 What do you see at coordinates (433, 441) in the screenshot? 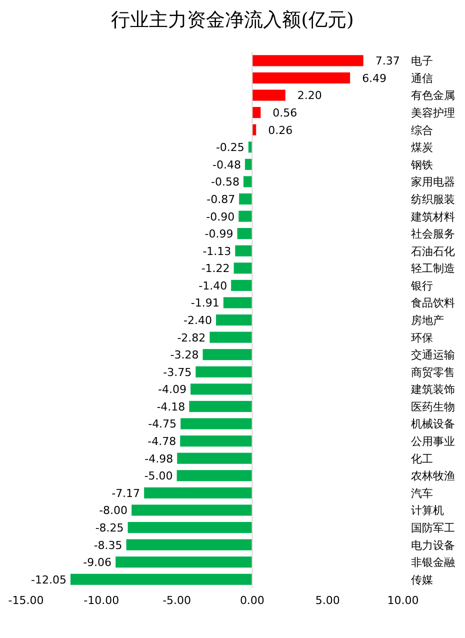
I see `y-tick-label: 公用事业` at bounding box center [433, 441].